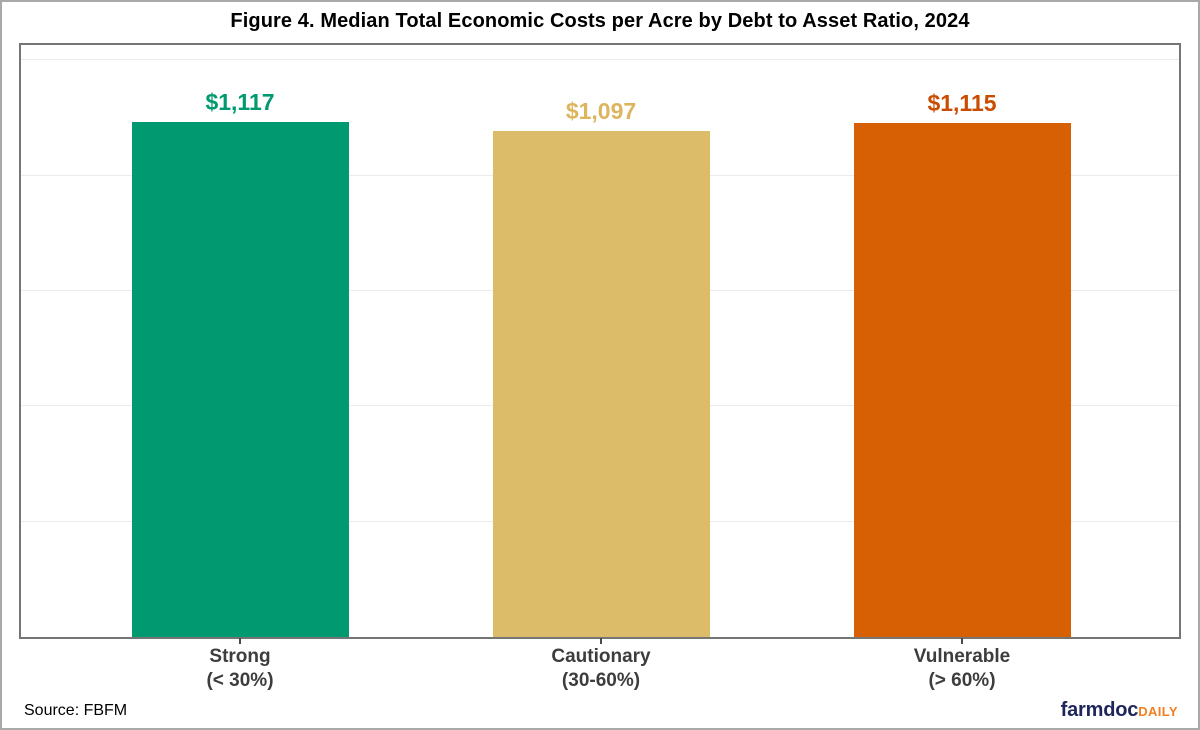  I want to click on logo-daily-text: DAILY, so click(1158, 711).